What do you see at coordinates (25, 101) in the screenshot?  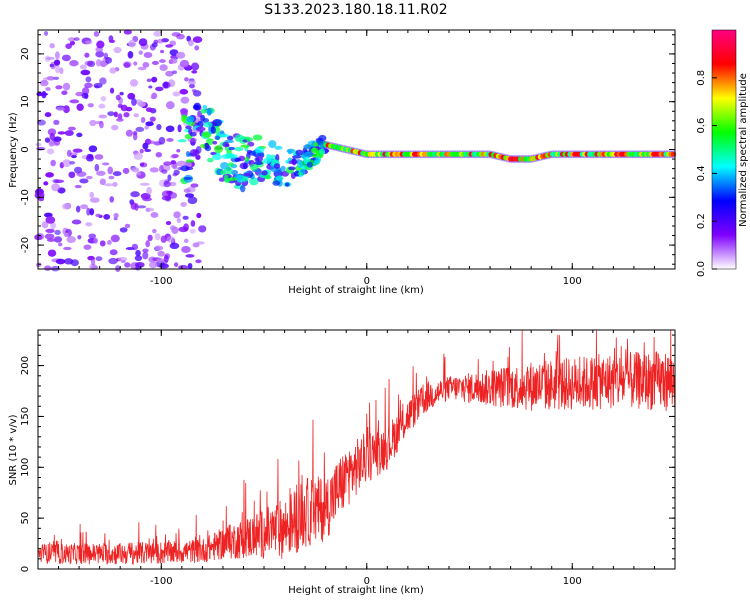 I see `y-tick-label: 10` at bounding box center [25, 101].